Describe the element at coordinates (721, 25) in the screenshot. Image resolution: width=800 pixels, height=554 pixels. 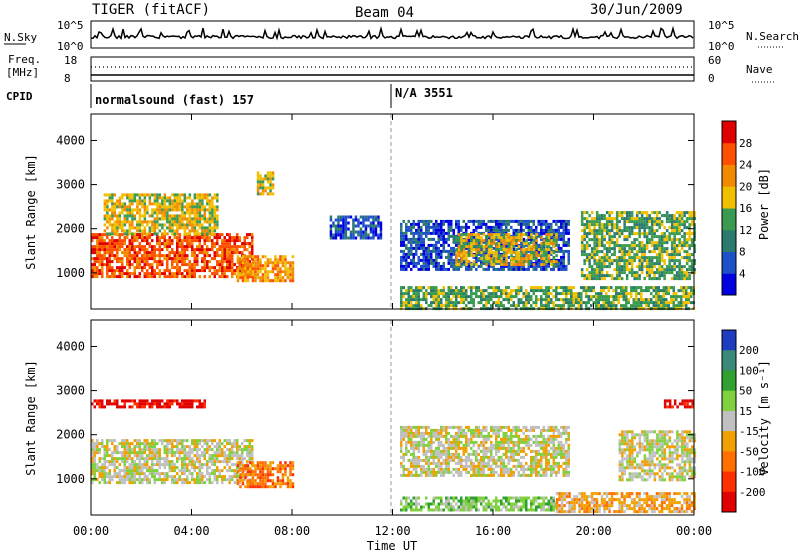
I see `nsearch-tick-top: 10^5` at that location.